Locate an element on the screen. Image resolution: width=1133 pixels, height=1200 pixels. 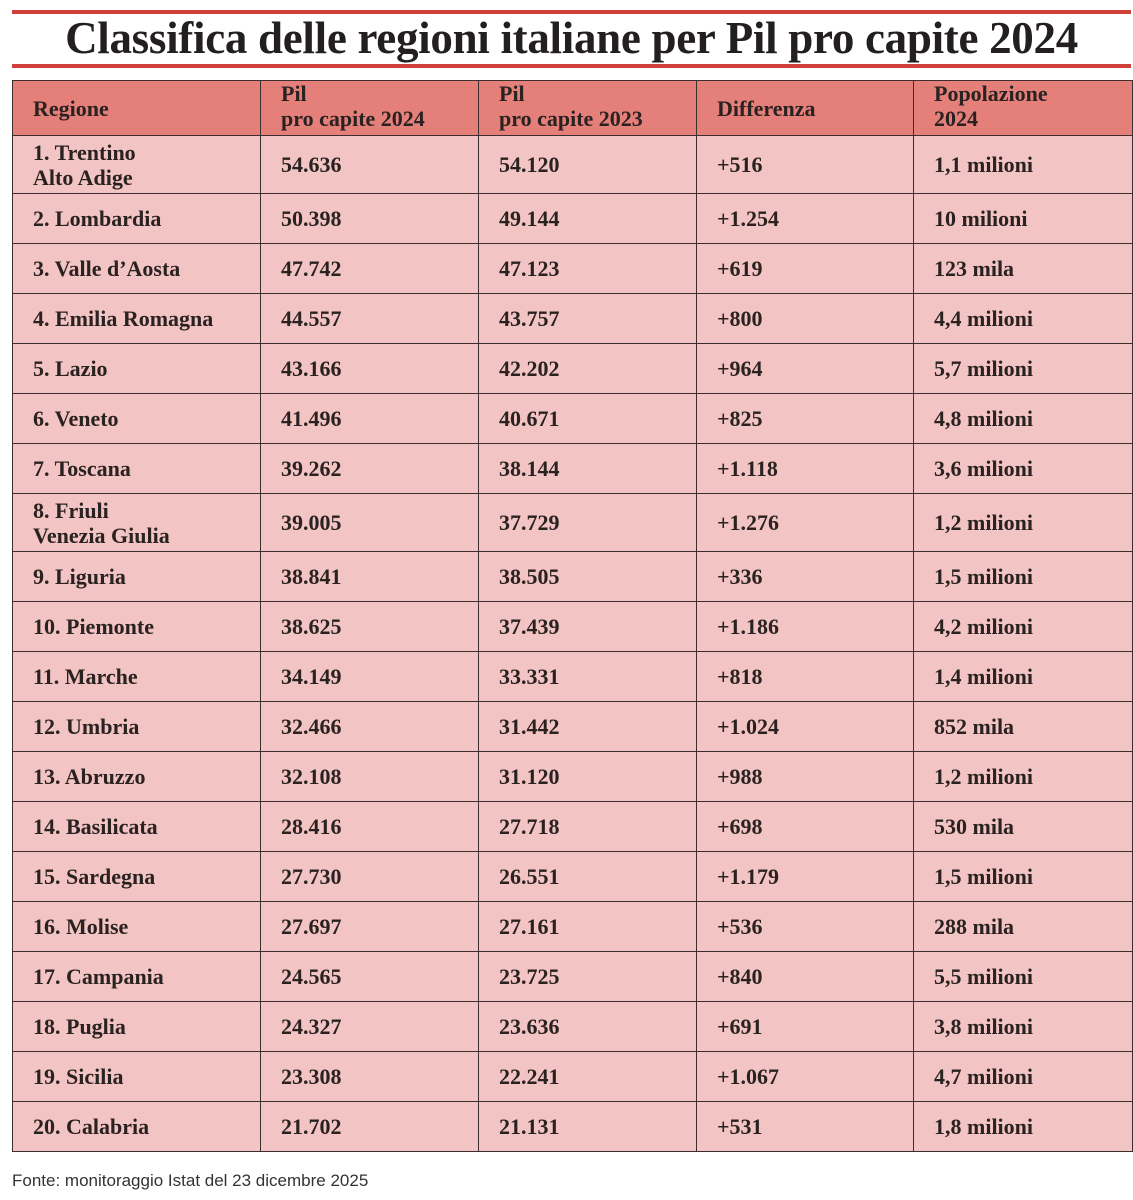
population-cell: 1,1 milioni is located at coordinates (1023, 164).